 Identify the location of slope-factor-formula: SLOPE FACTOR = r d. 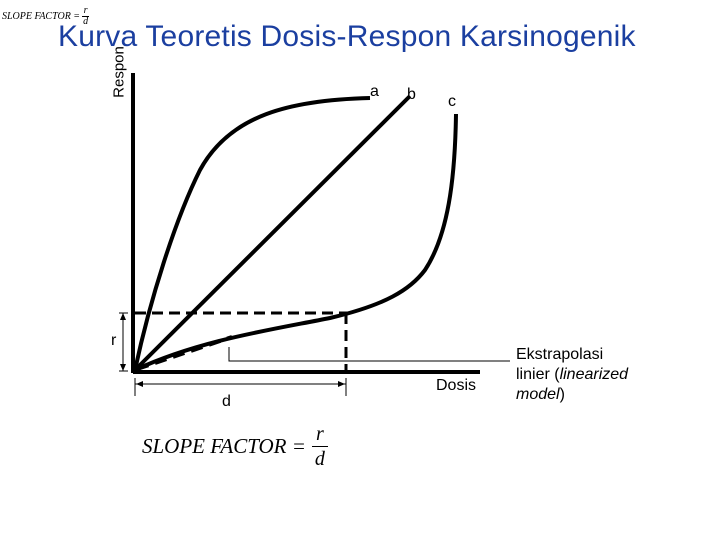
(235, 446).